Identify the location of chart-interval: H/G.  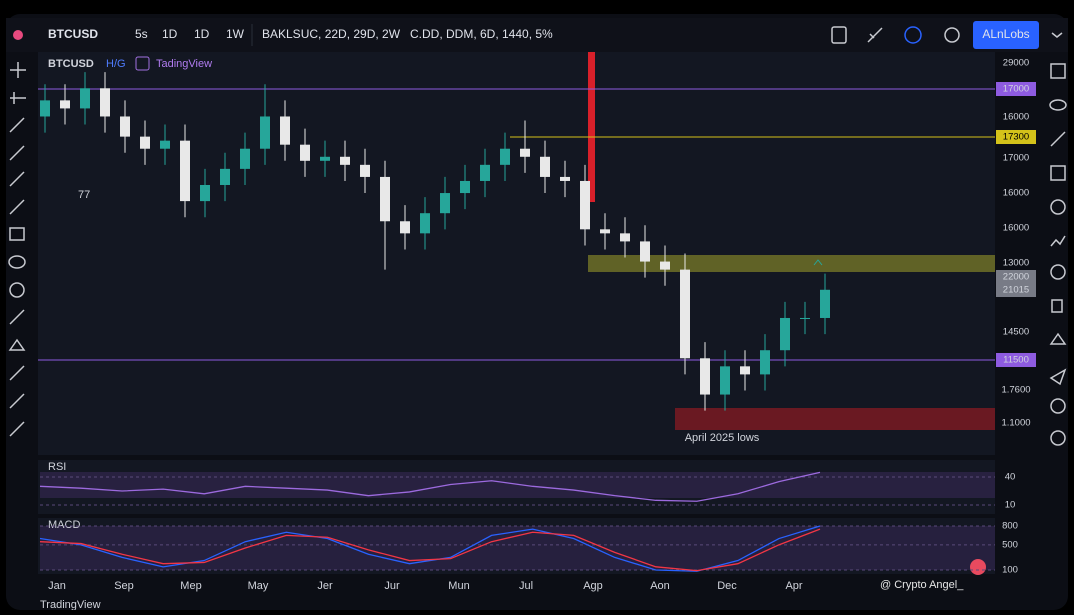
(116, 64).